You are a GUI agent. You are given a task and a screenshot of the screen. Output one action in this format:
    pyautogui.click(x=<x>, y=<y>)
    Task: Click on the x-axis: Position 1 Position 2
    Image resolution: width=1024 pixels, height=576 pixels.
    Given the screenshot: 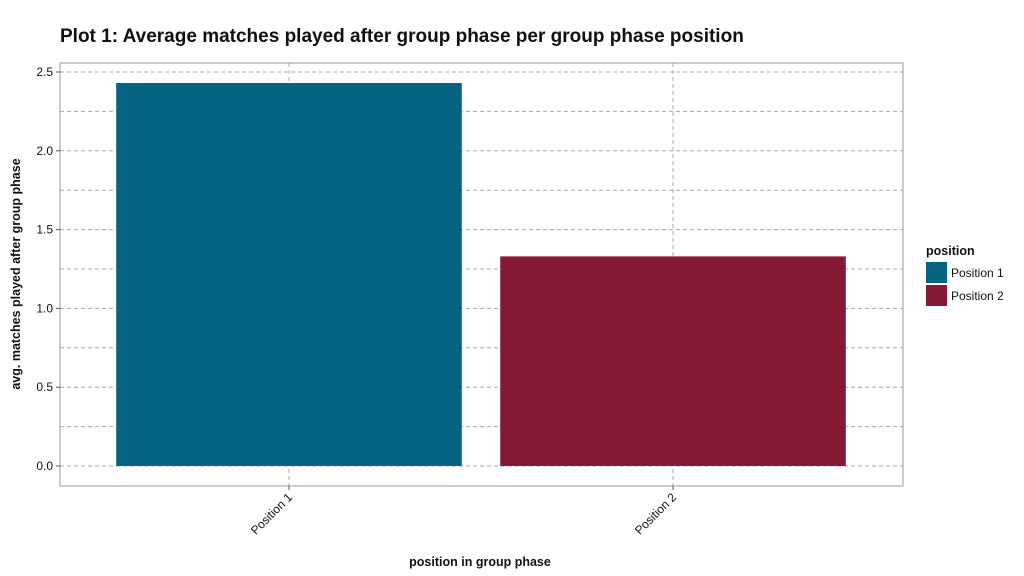 What is the action you would take?
    pyautogui.click(x=463, y=511)
    